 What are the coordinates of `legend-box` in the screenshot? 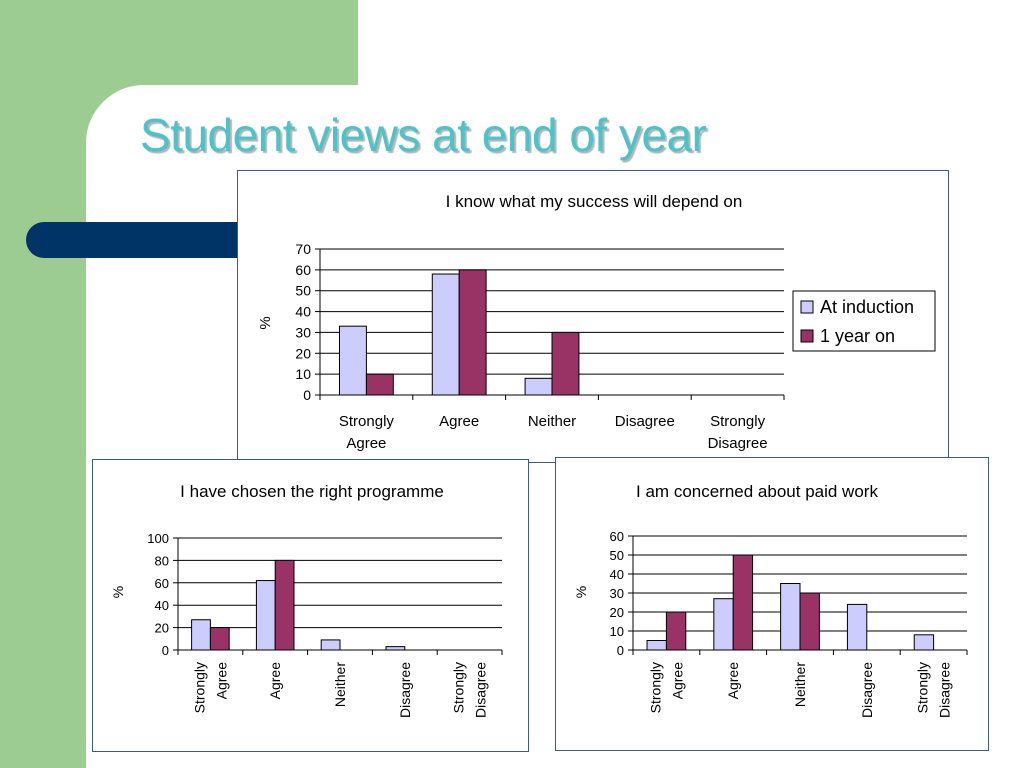 It's located at (864, 321).